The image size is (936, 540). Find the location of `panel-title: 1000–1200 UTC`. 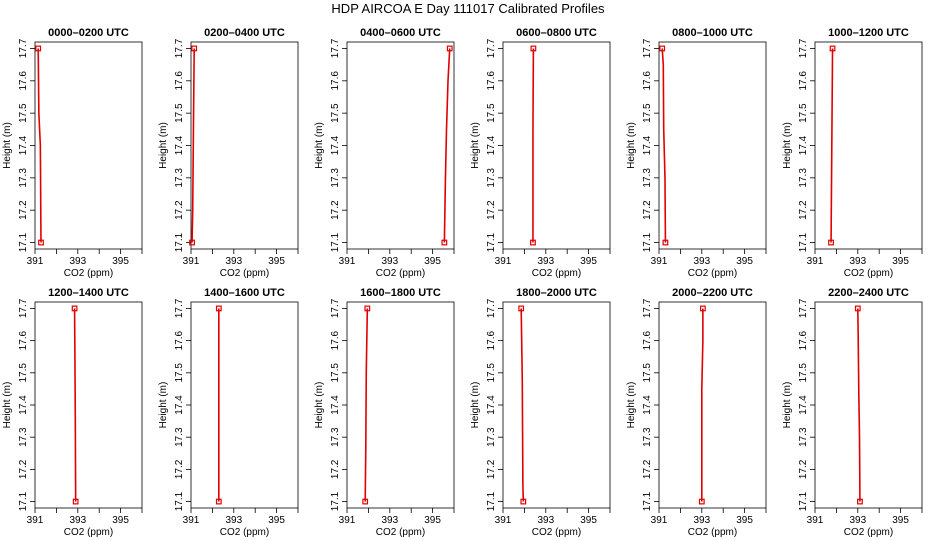

panel-title: 1000–1200 UTC is located at coordinates (868, 33).